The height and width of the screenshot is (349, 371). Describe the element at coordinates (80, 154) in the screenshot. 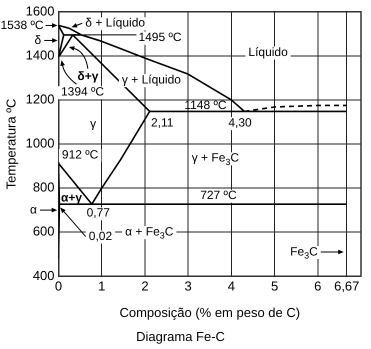

I see `annotation: 912 ºC` at that location.